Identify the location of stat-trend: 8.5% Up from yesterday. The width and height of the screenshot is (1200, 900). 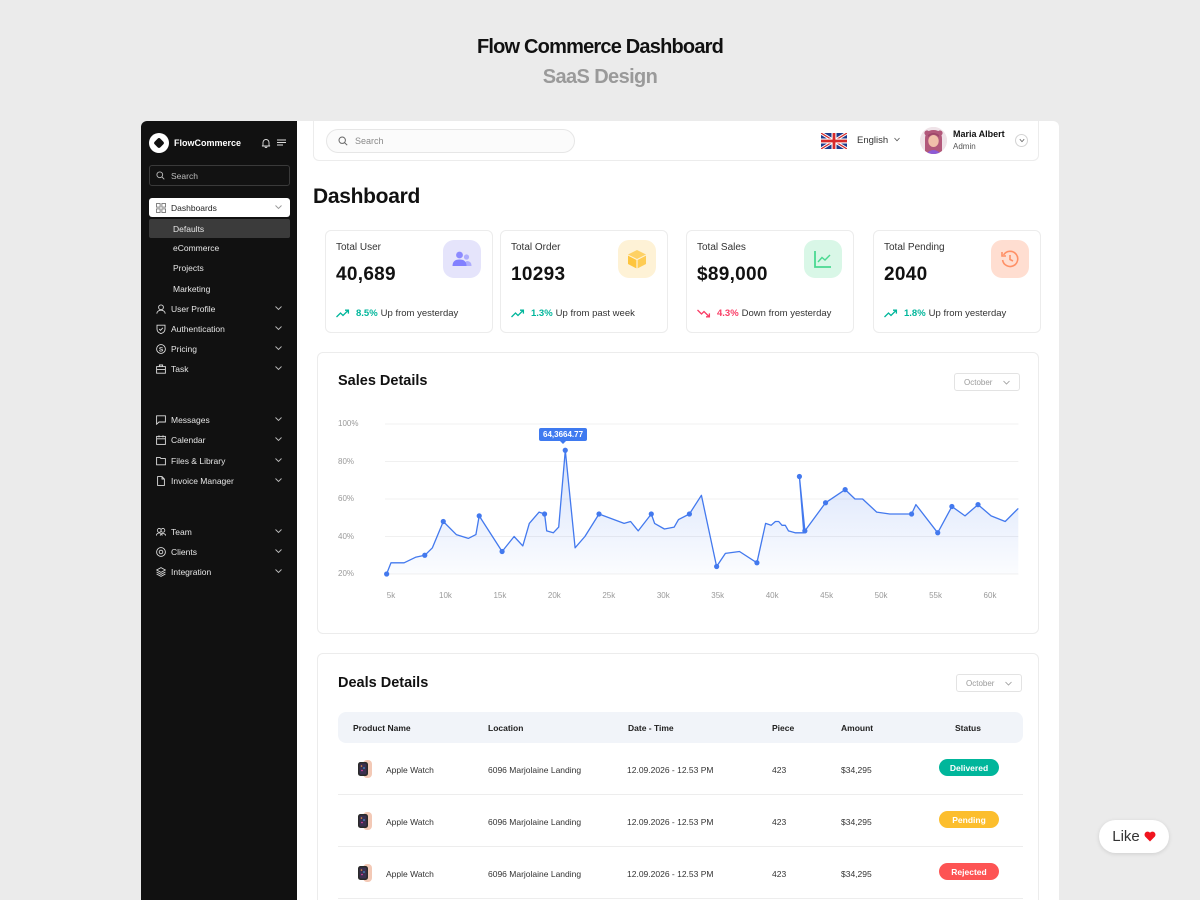
(397, 313).